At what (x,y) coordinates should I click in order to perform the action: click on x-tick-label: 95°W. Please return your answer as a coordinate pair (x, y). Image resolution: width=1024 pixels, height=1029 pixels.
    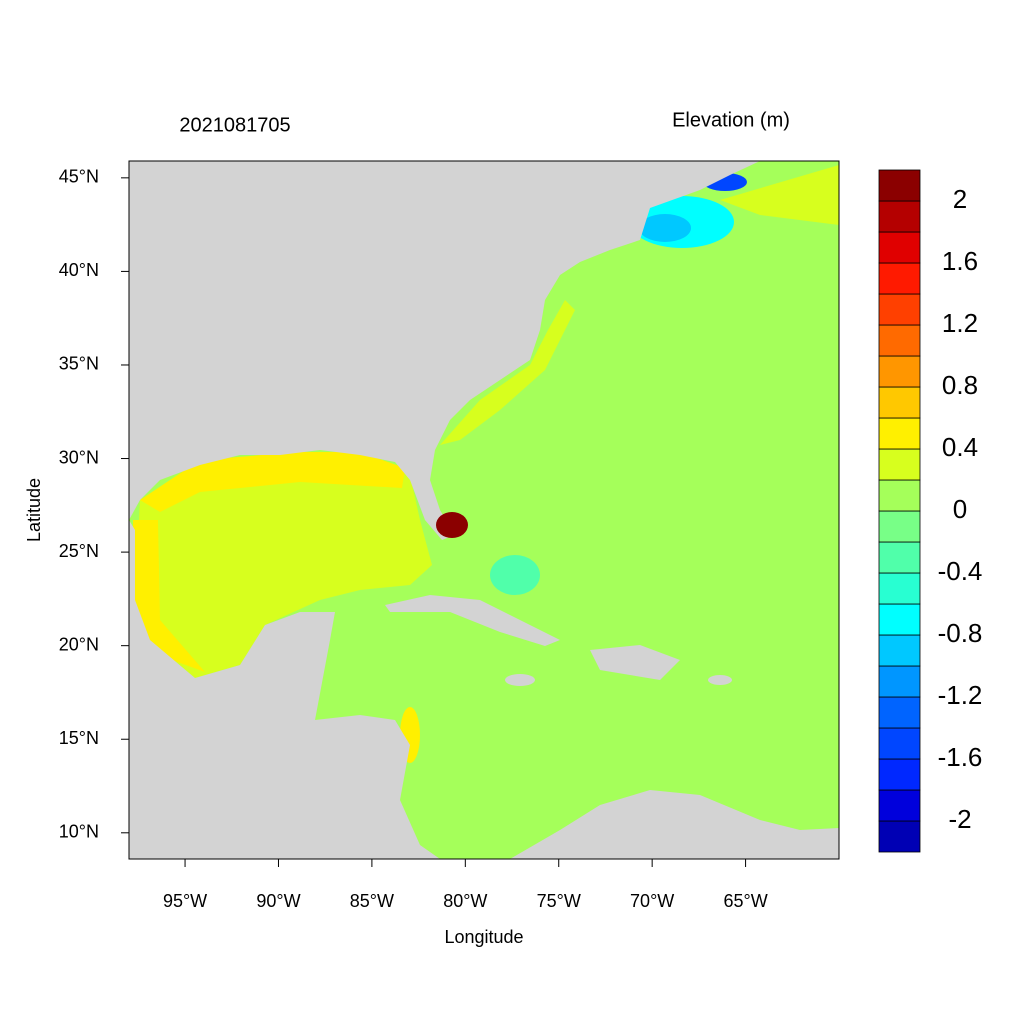
    Looking at the image, I should click on (185, 901).